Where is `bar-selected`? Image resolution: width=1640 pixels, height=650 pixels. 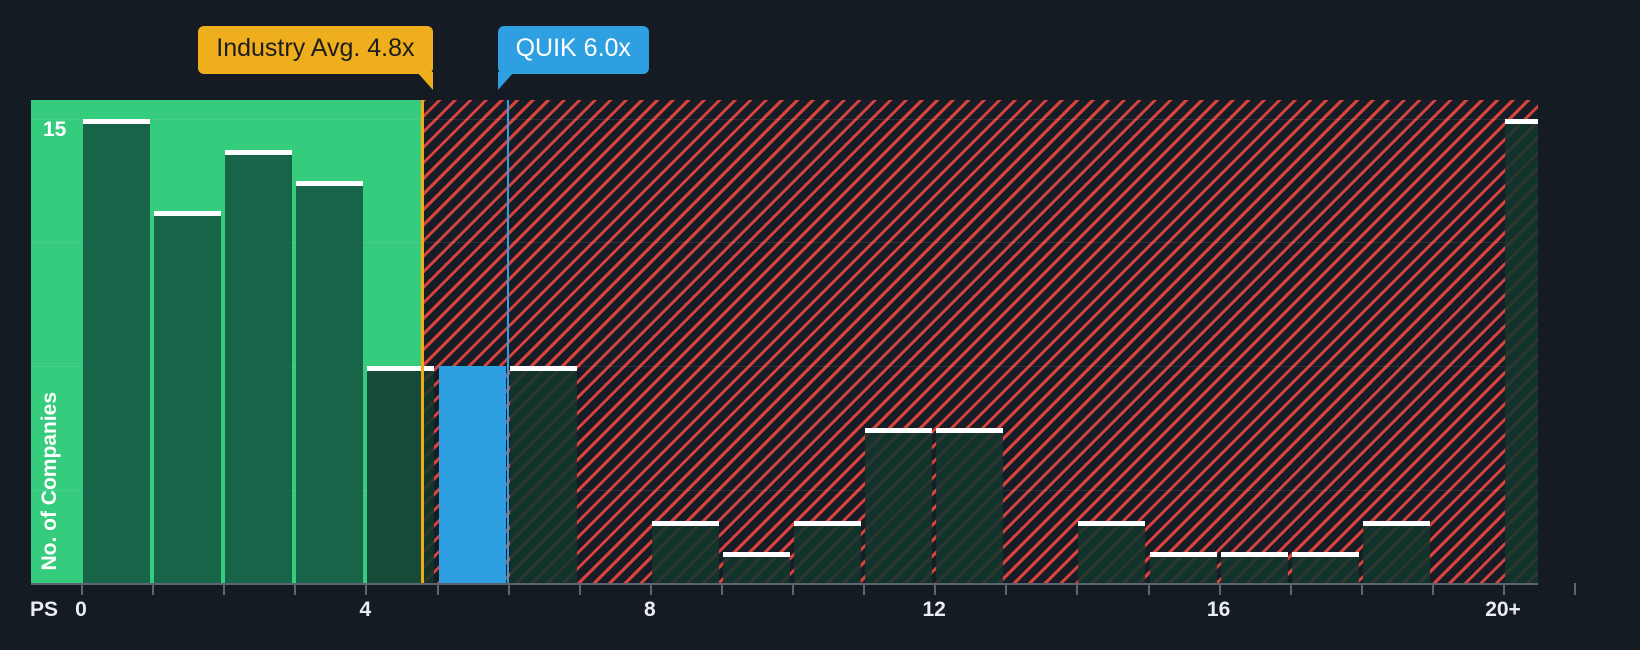 bar-selected is located at coordinates (472, 474).